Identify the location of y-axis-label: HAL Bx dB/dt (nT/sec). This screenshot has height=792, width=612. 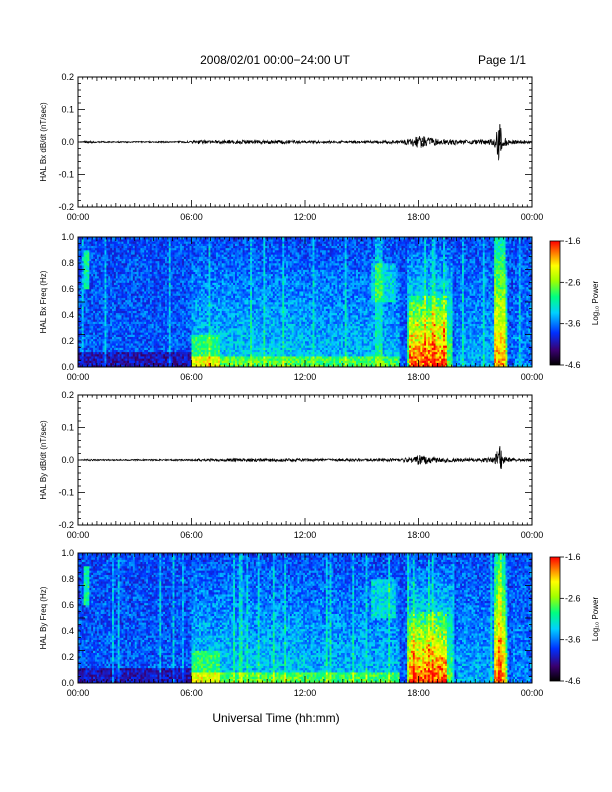
(43, 142).